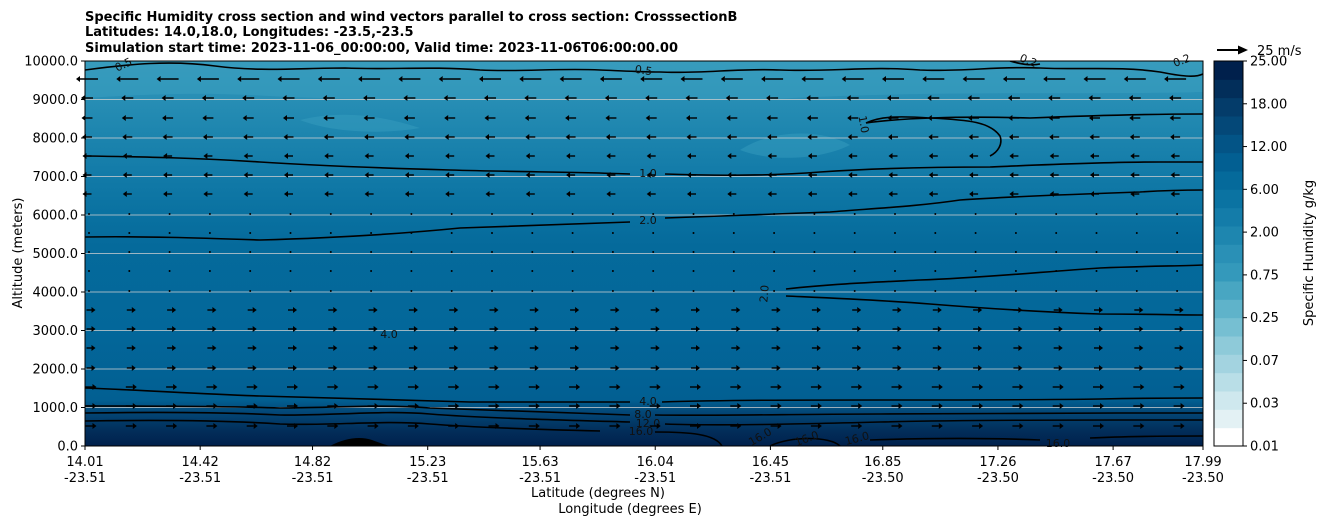 The image size is (1326, 526). I want to click on x-tick-label-lat: 16.45, so click(770, 462).